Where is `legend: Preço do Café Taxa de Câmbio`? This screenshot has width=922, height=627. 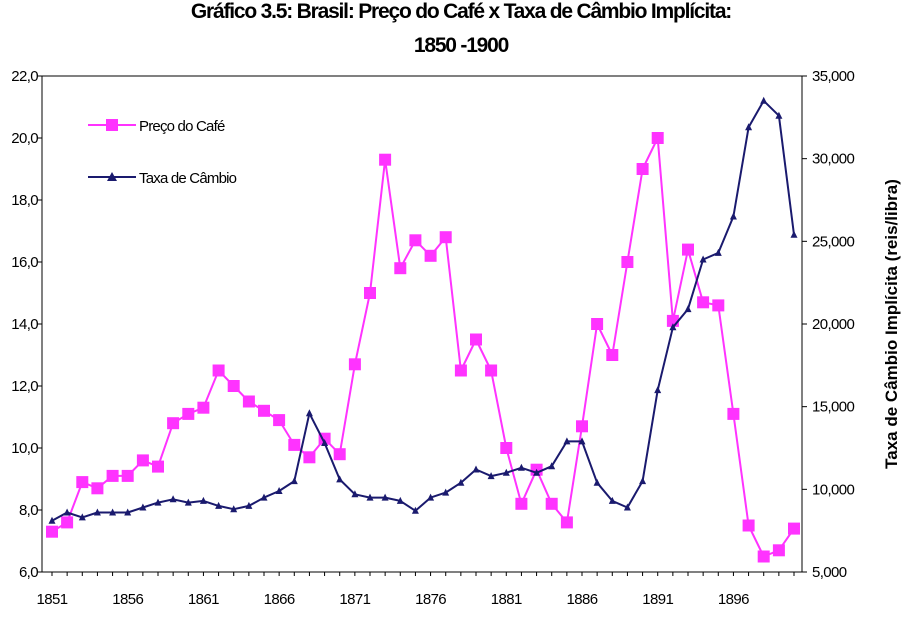
legend: Preço do Café Taxa de Câmbio is located at coordinates (162, 152).